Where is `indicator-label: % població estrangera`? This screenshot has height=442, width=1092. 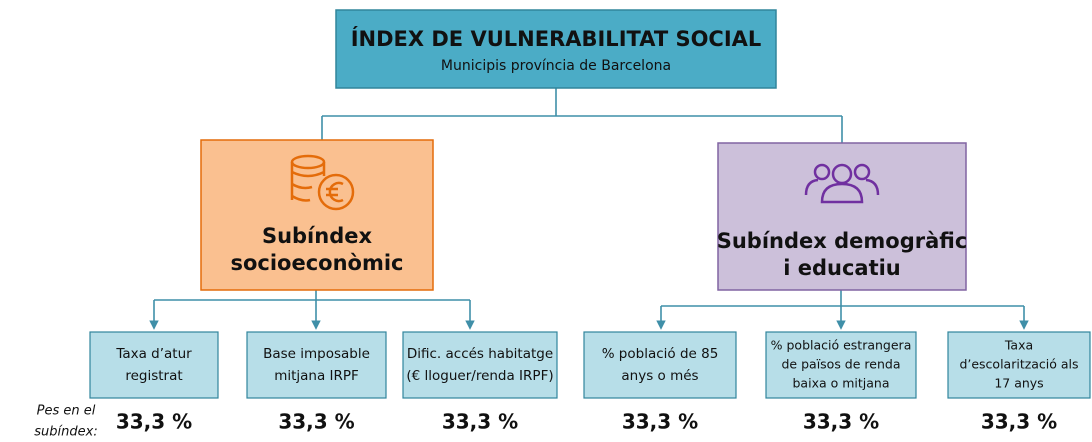
indicator-label: % població estrangera is located at coordinates (841, 345).